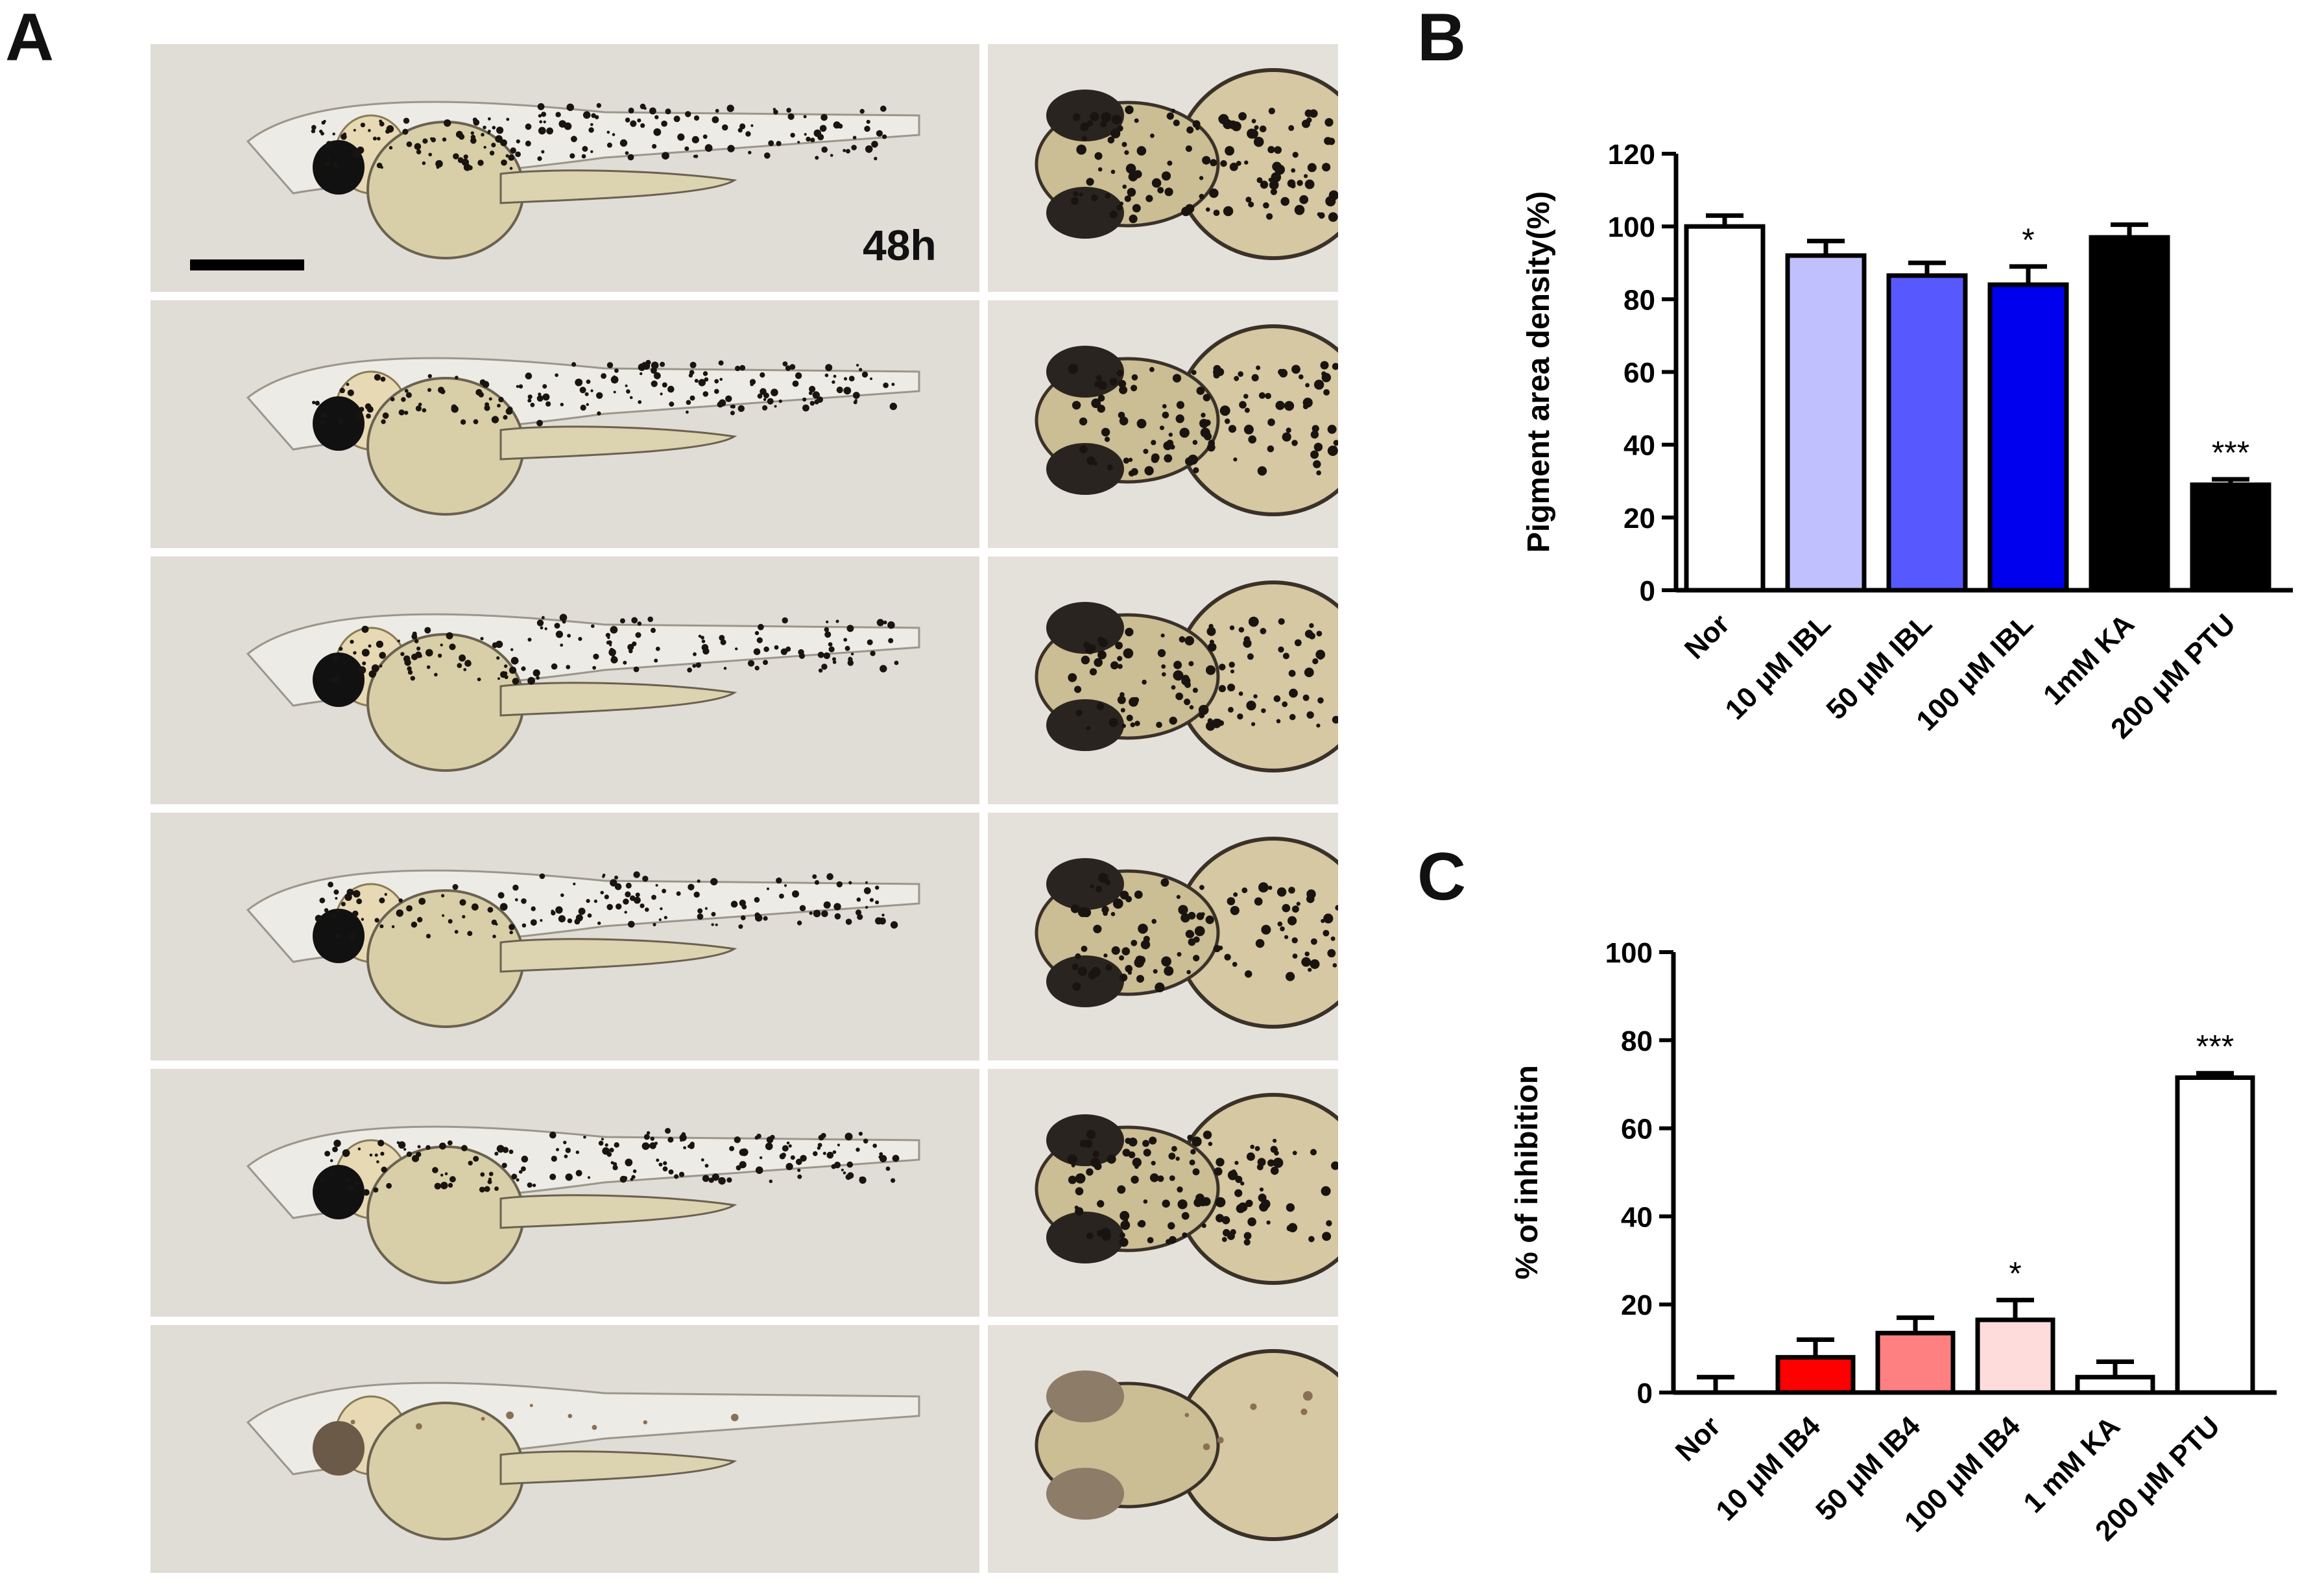  What do you see at coordinates (900, 245) in the screenshot?
I see `time-label: 48h` at bounding box center [900, 245].